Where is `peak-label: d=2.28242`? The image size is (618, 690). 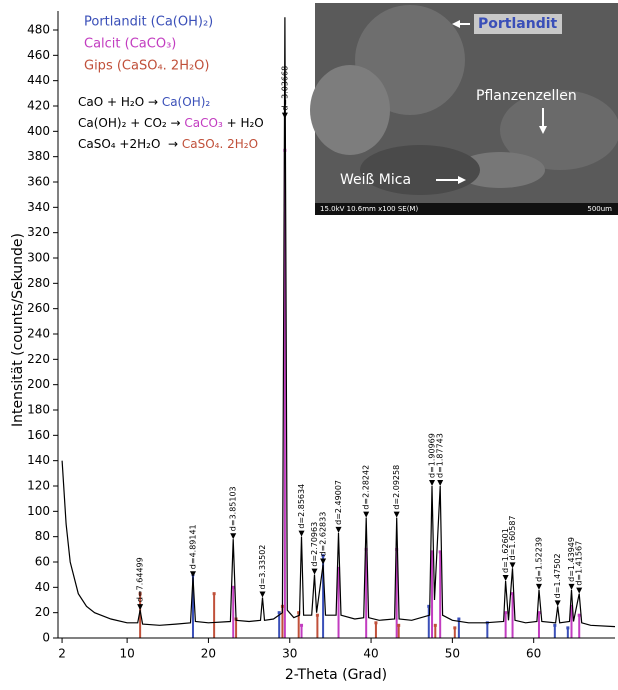 peak-label: d=2.28242 is located at coordinates (366, 487).